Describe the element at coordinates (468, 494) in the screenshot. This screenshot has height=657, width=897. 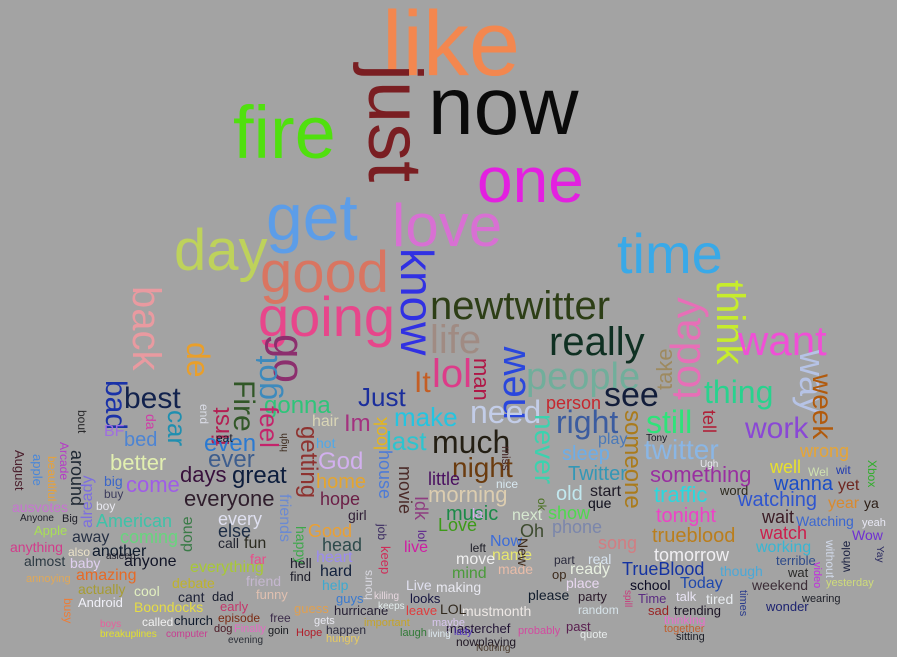
I see `word-morning: morning` at that location.